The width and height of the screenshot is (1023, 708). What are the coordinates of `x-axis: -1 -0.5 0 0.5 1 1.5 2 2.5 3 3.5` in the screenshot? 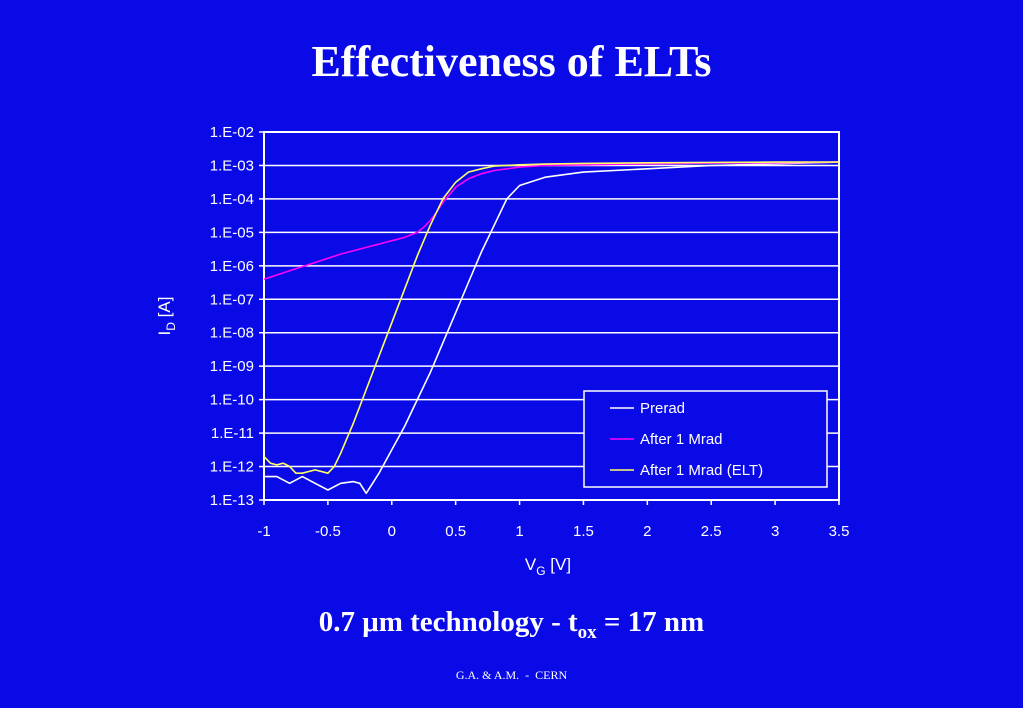 It's located at (553, 520).